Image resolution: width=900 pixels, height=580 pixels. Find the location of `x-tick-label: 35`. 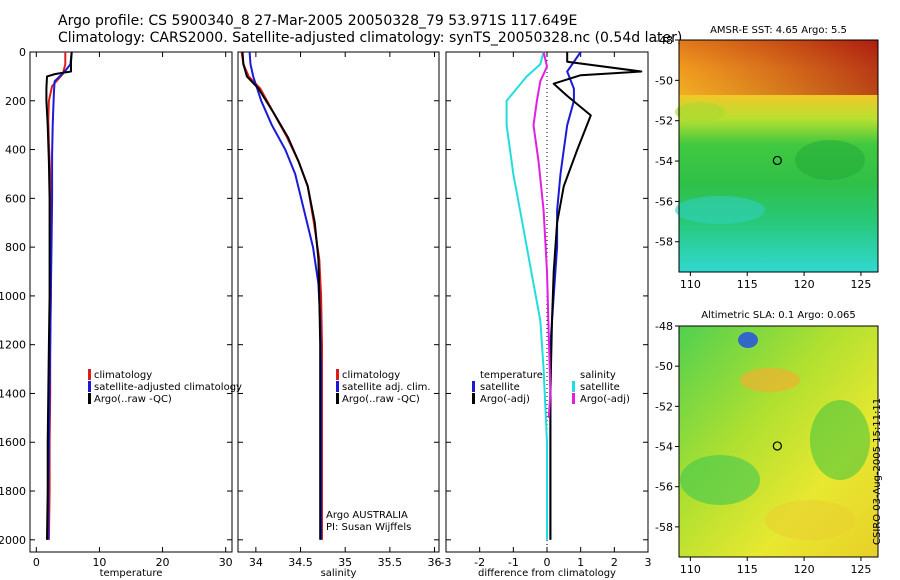

x-tick-label: 35 is located at coordinates (345, 562).